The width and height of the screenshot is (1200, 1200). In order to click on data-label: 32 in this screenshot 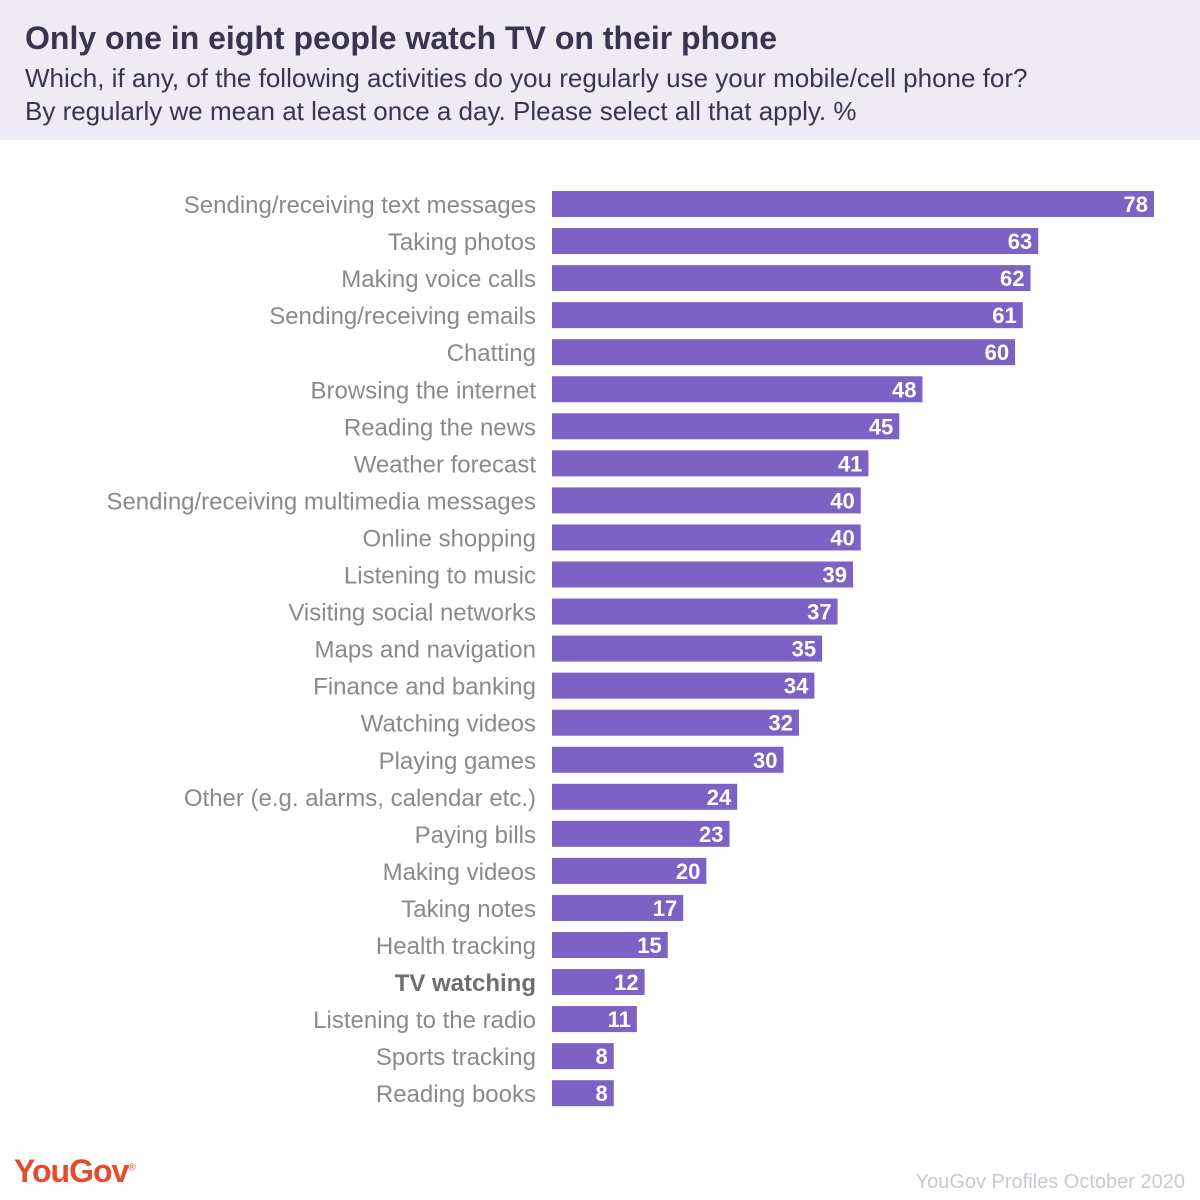, I will do `click(780, 723)`.